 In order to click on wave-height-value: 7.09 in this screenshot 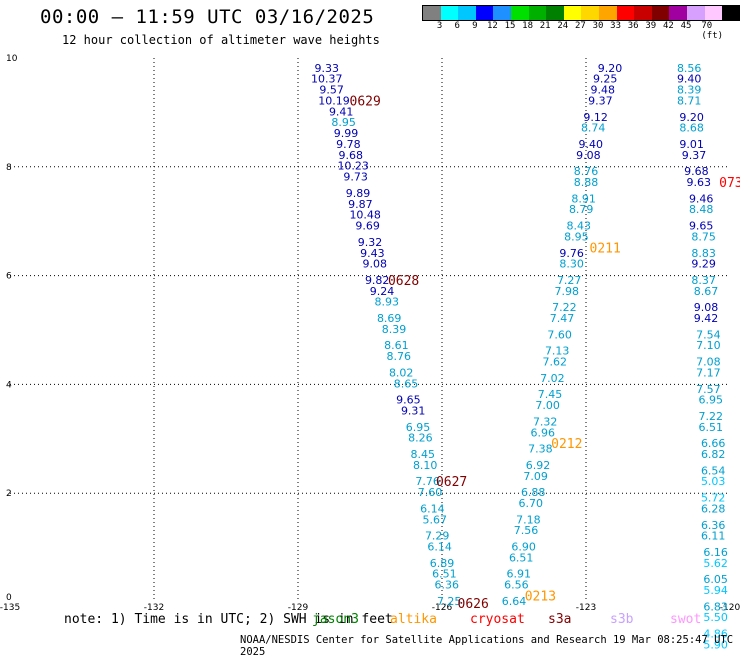, I will do `click(535, 476)`.